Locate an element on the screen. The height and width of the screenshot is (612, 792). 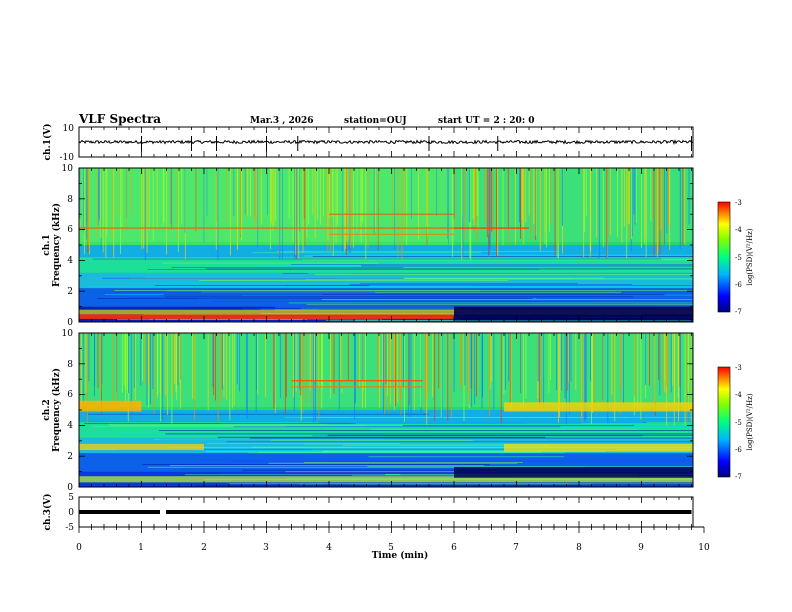
ch2-ytick-0: 0 is located at coordinates (70, 488).